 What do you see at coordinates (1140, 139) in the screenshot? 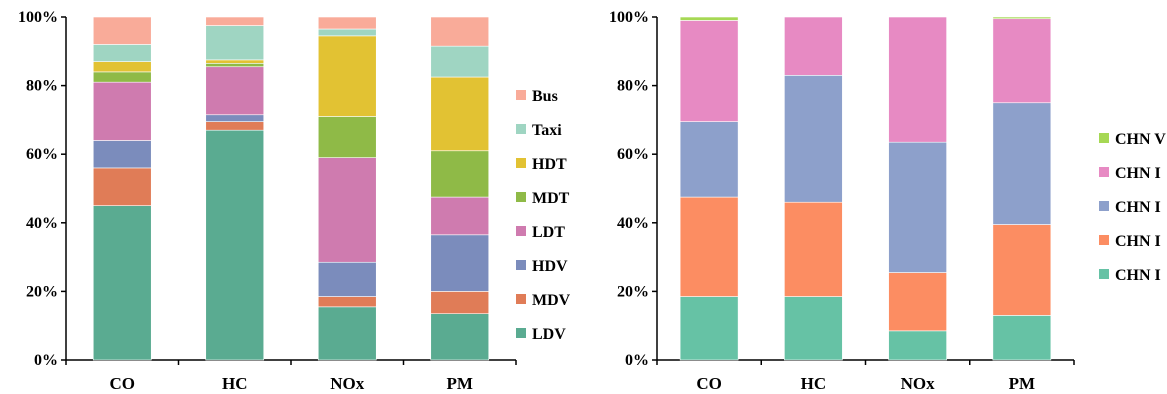
I see `legend-label: CHN V` at bounding box center [1140, 139].